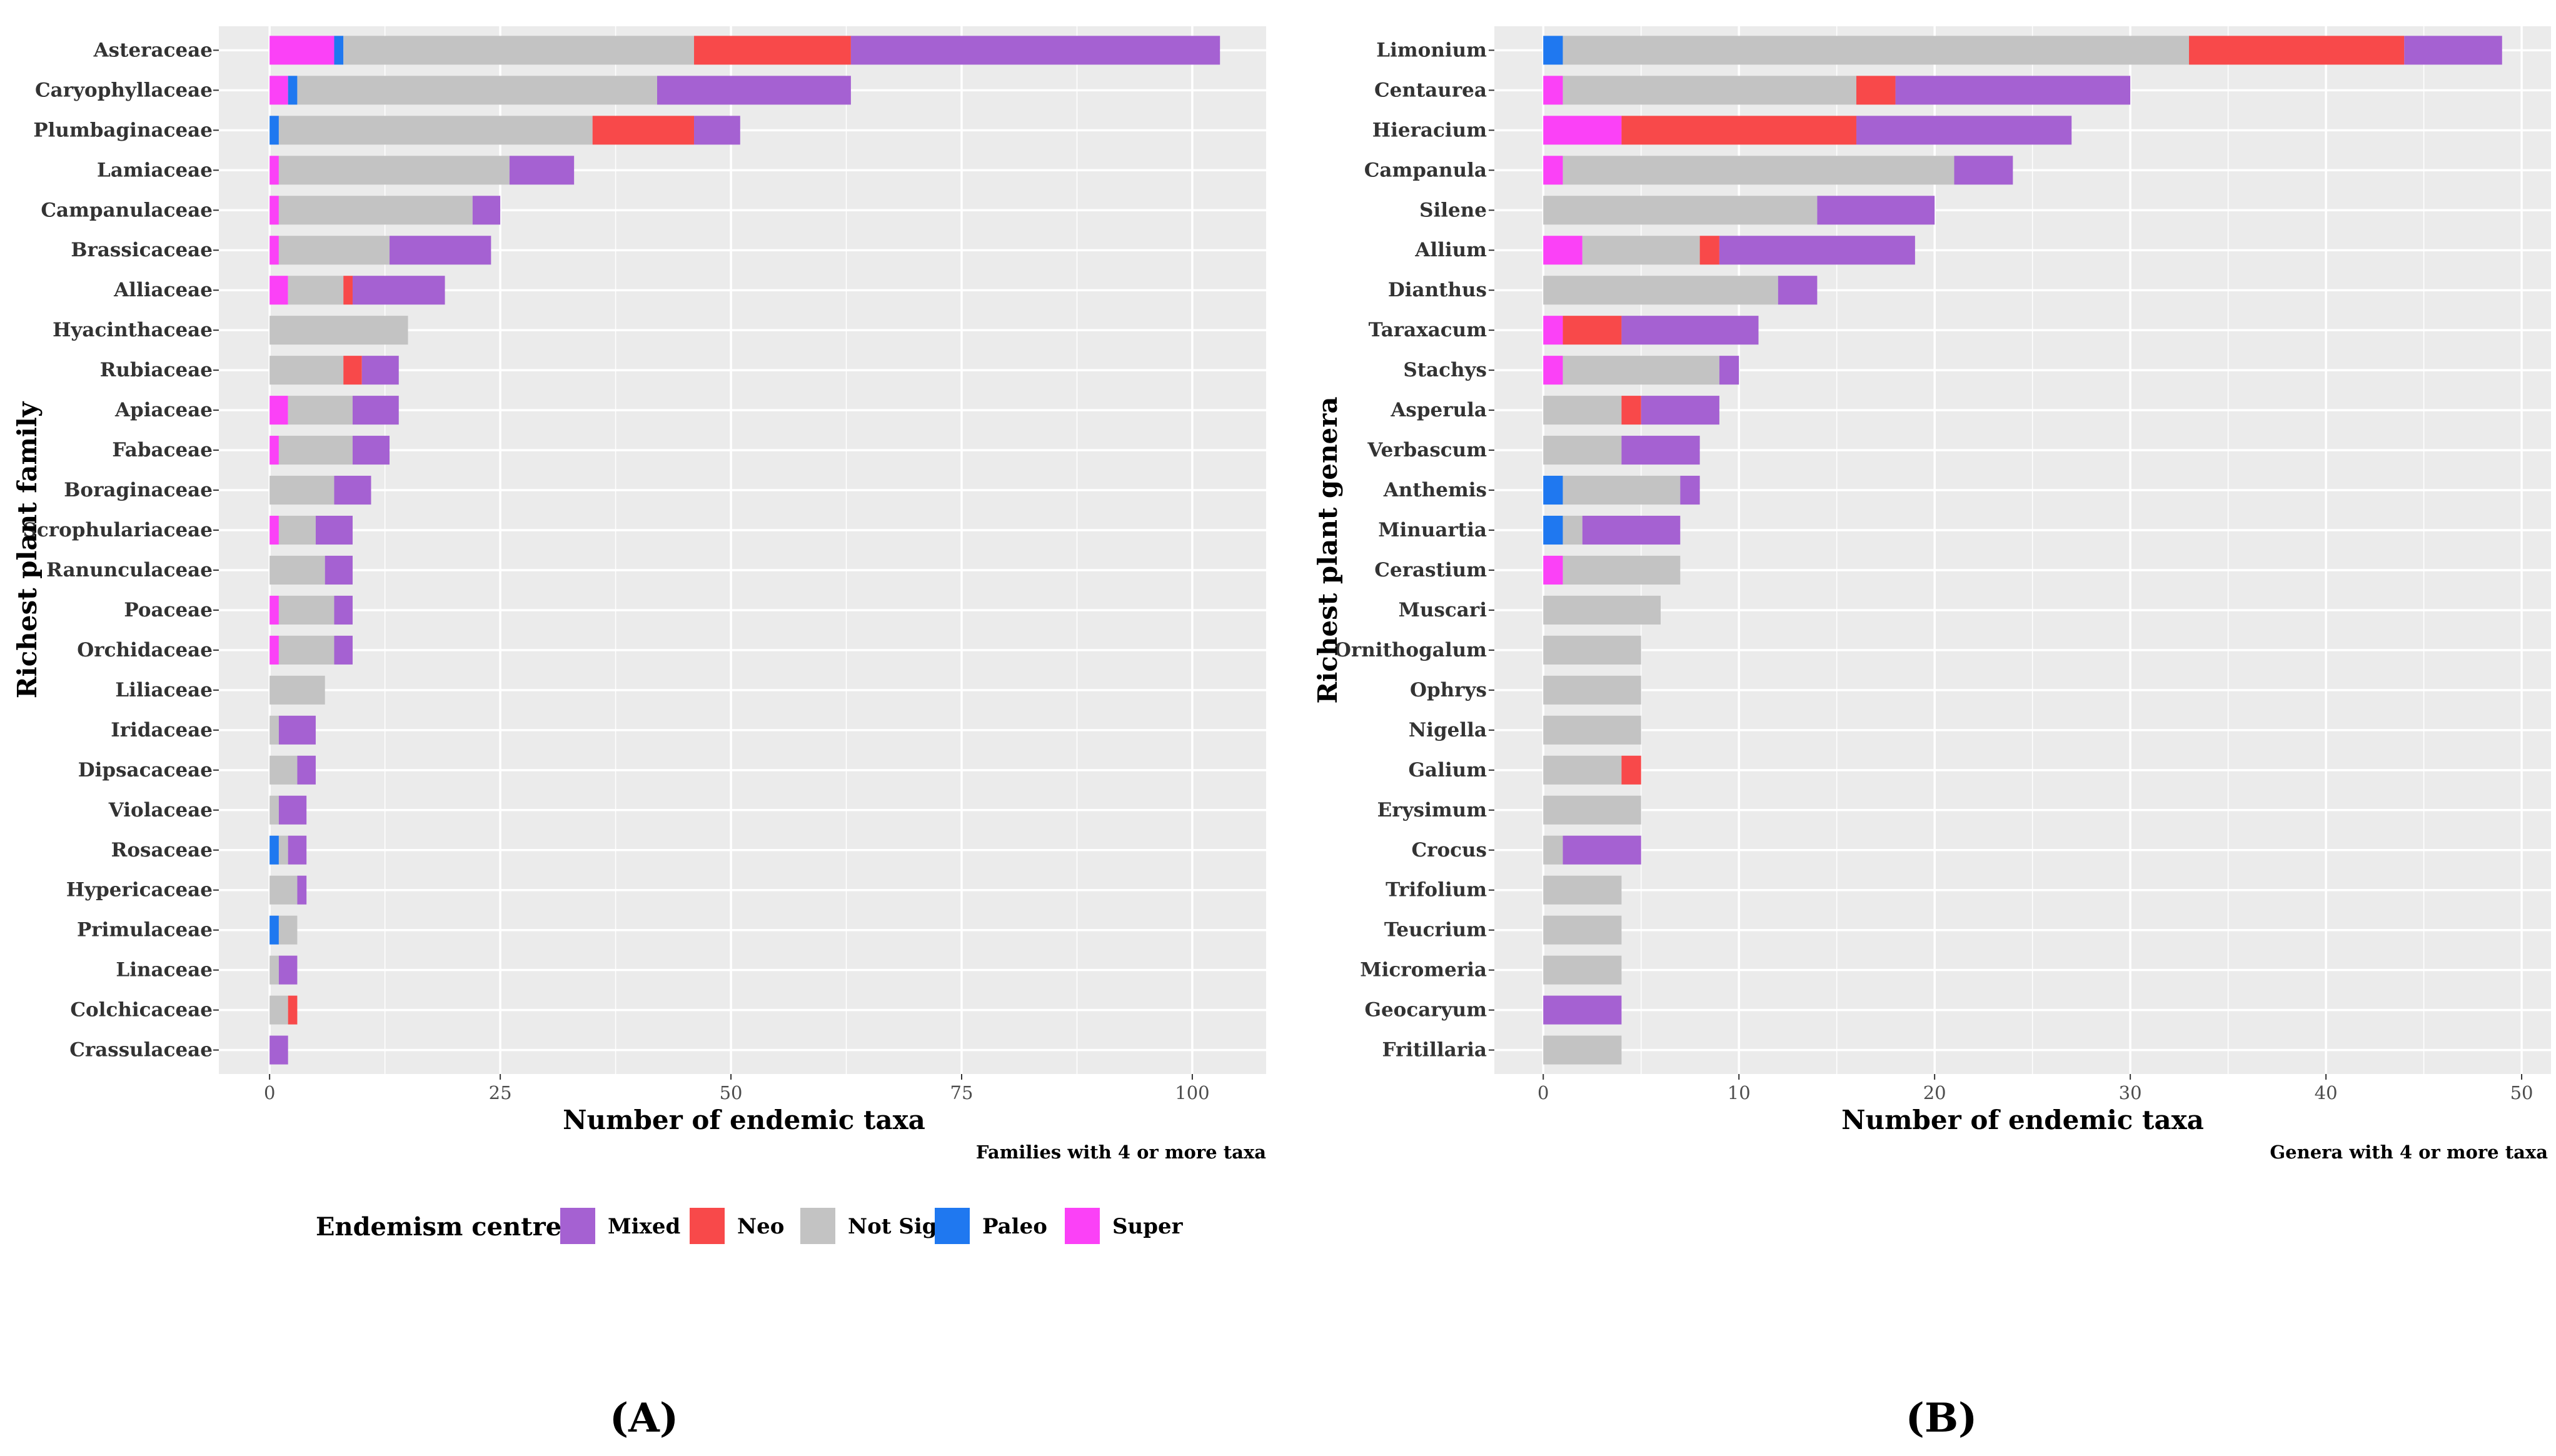 Image resolution: width=2556 pixels, height=1456 pixels. Describe the element at coordinates (348, 290) in the screenshot. I see `bar-alliaceae-neo` at that location.